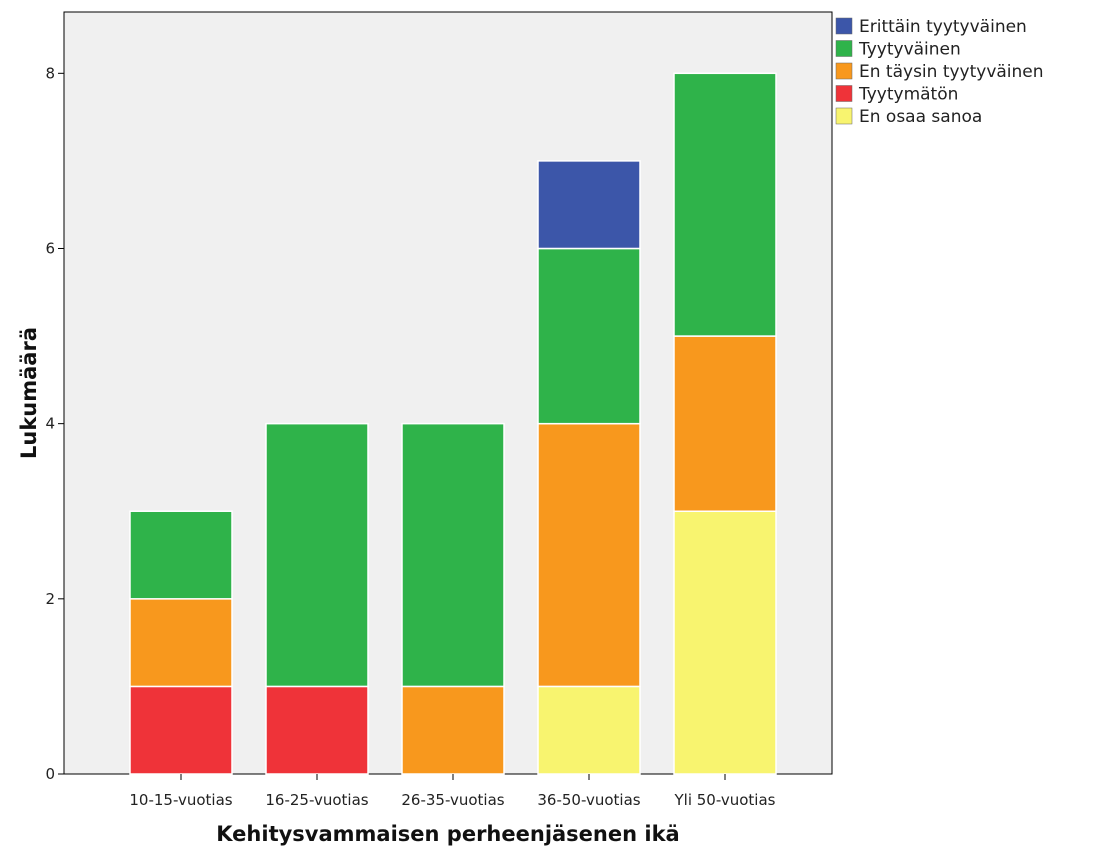  Describe the element at coordinates (452, 800) in the screenshot. I see `x-tick-label-2: 26-35-vuotias` at that location.